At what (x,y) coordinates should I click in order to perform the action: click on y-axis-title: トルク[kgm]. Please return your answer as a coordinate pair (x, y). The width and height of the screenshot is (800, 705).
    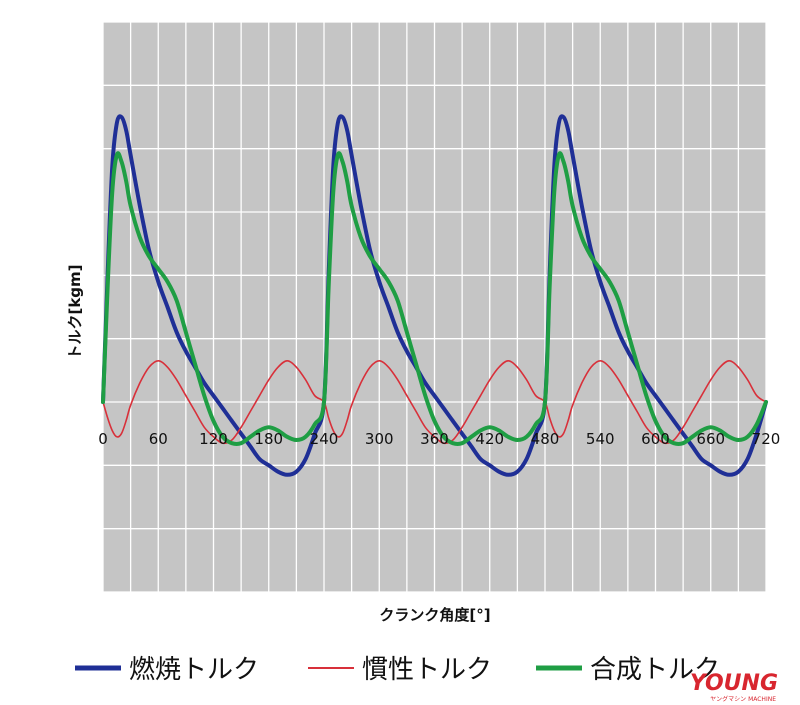
    Looking at the image, I should click on (75, 311).